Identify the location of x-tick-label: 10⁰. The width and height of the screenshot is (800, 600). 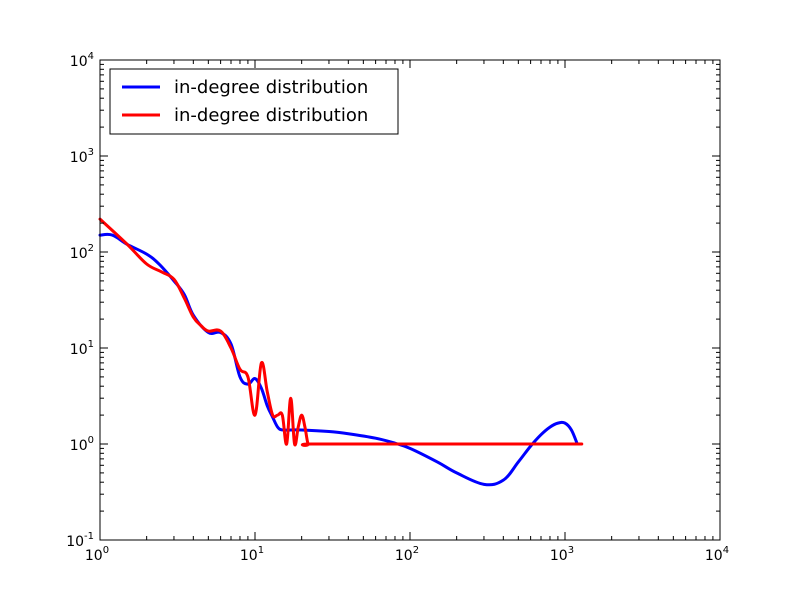
(97, 554).